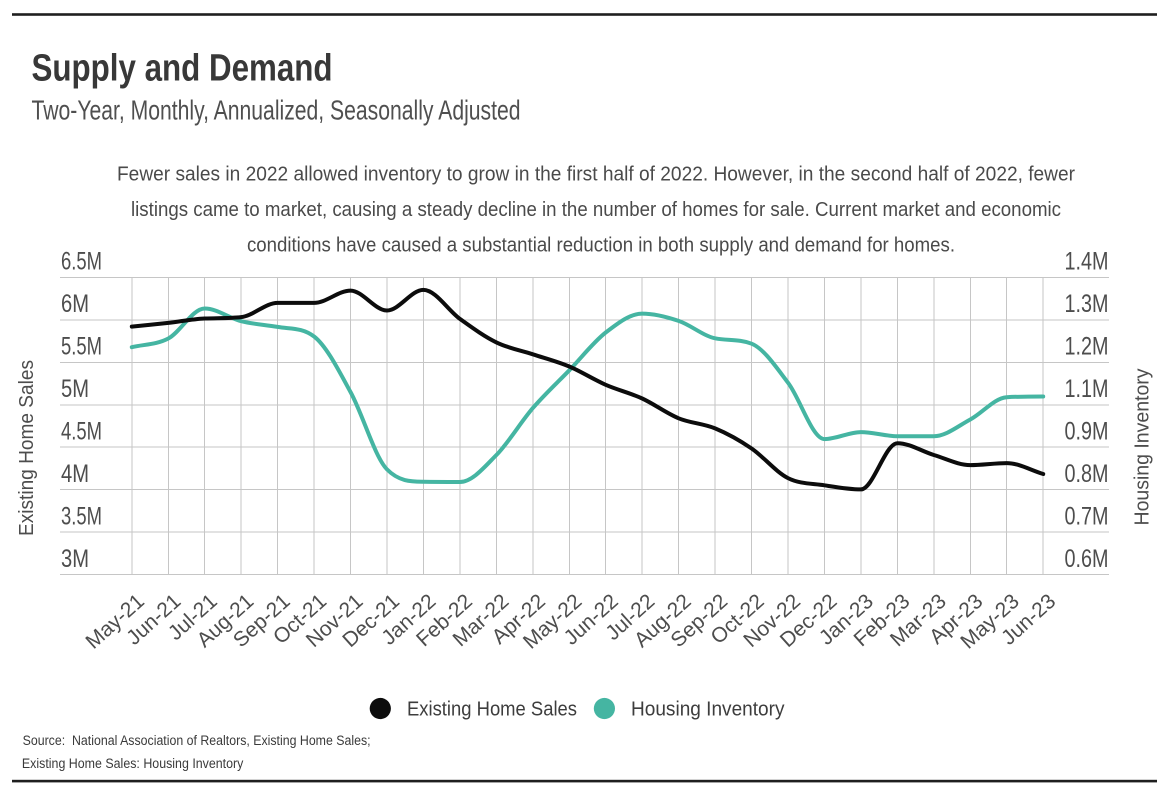  What do you see at coordinates (81, 432) in the screenshot?
I see `svg-text: 4.5M` at bounding box center [81, 432].